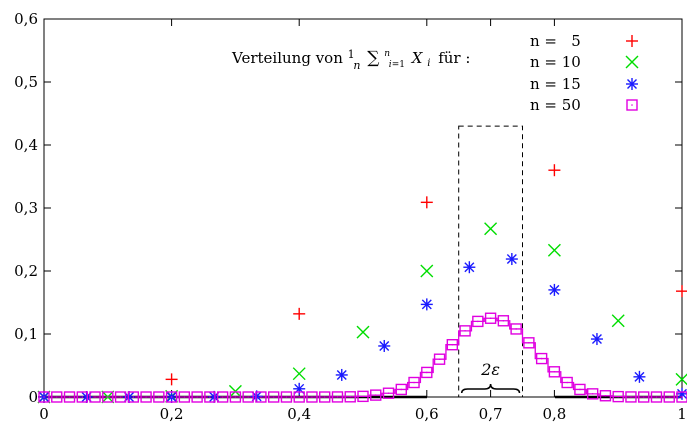 The image size is (687, 424). Describe the element at coordinates (682, 414) in the screenshot. I see `x-tick-label: 1` at that location.